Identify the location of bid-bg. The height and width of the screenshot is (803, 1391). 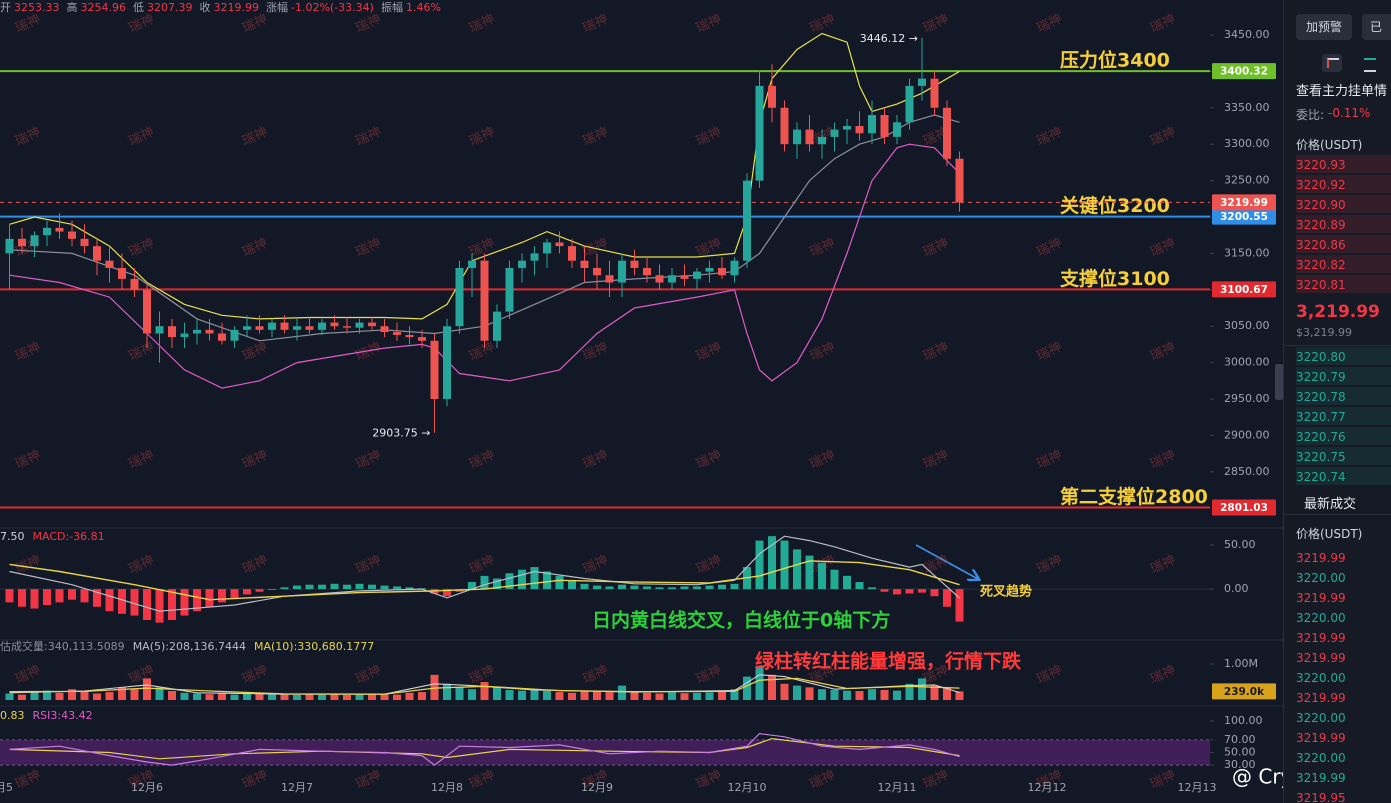
(1343, 356).